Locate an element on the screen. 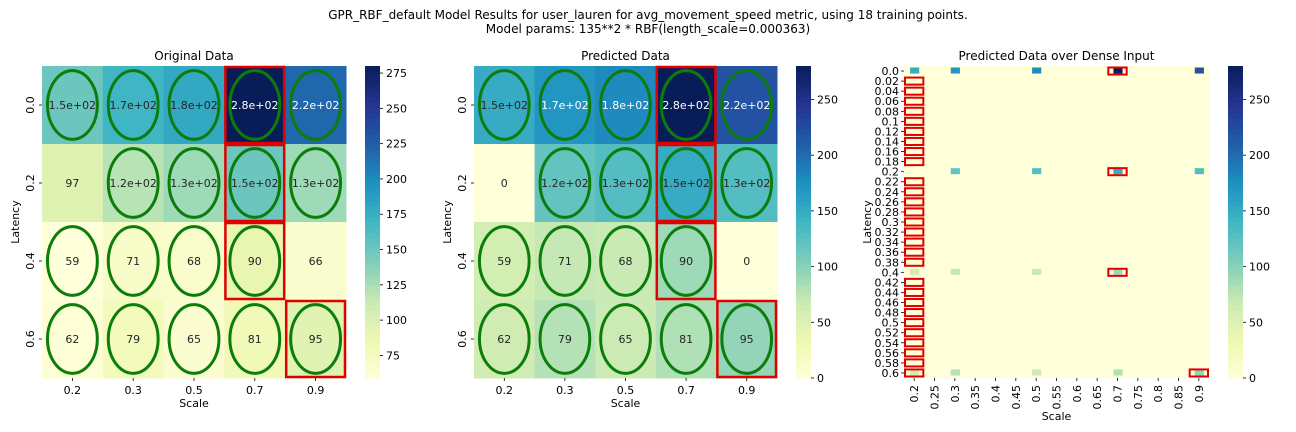 The height and width of the screenshot is (432, 1296). subplot-title: Predicted Data is located at coordinates (625, 56).